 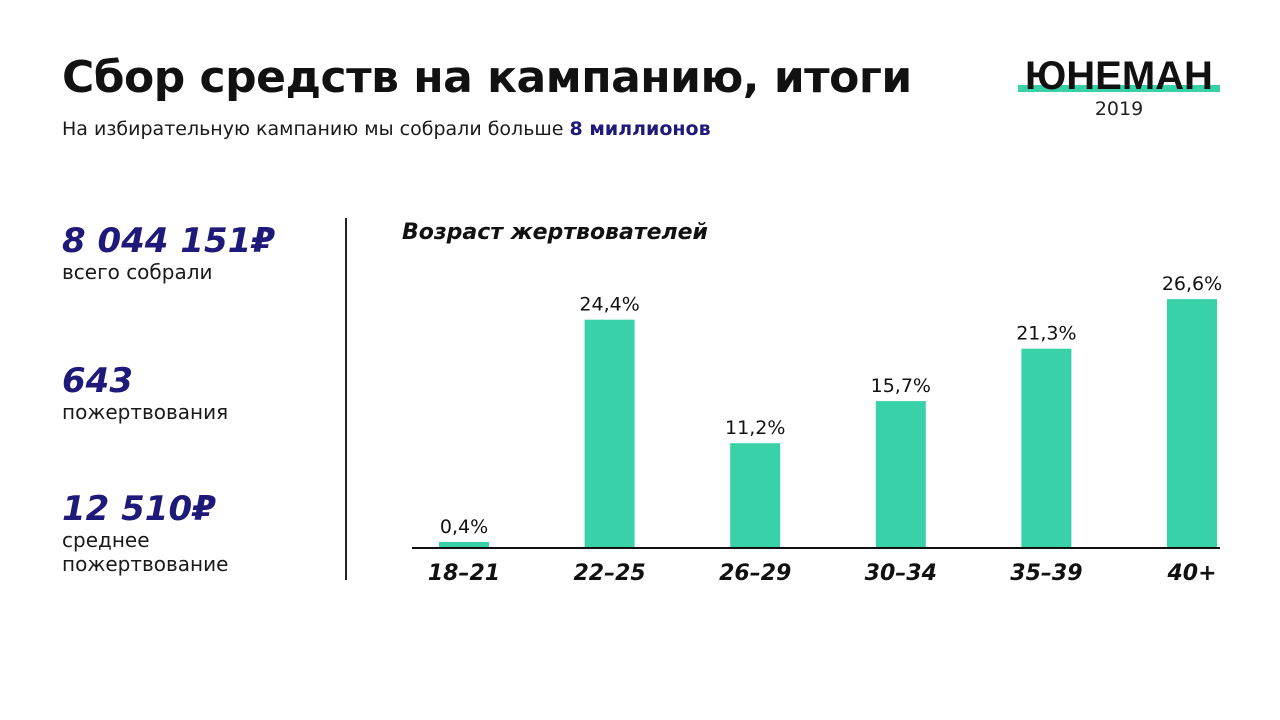 I want to click on stat-total-label: всего собрали, so click(x=137, y=272).